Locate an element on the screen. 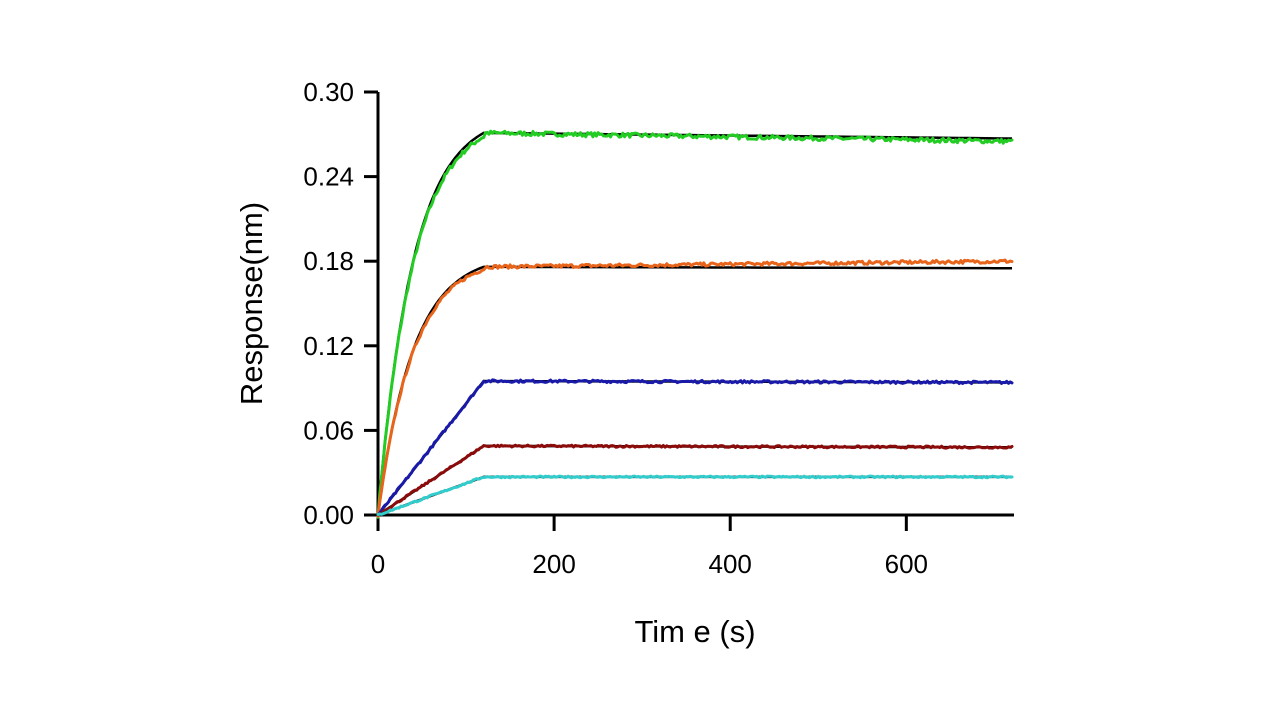 The image size is (1280, 720). y-ticks: 0.00 0.06 0.12 0.18 0.24 0.30 is located at coordinates (340, 303).